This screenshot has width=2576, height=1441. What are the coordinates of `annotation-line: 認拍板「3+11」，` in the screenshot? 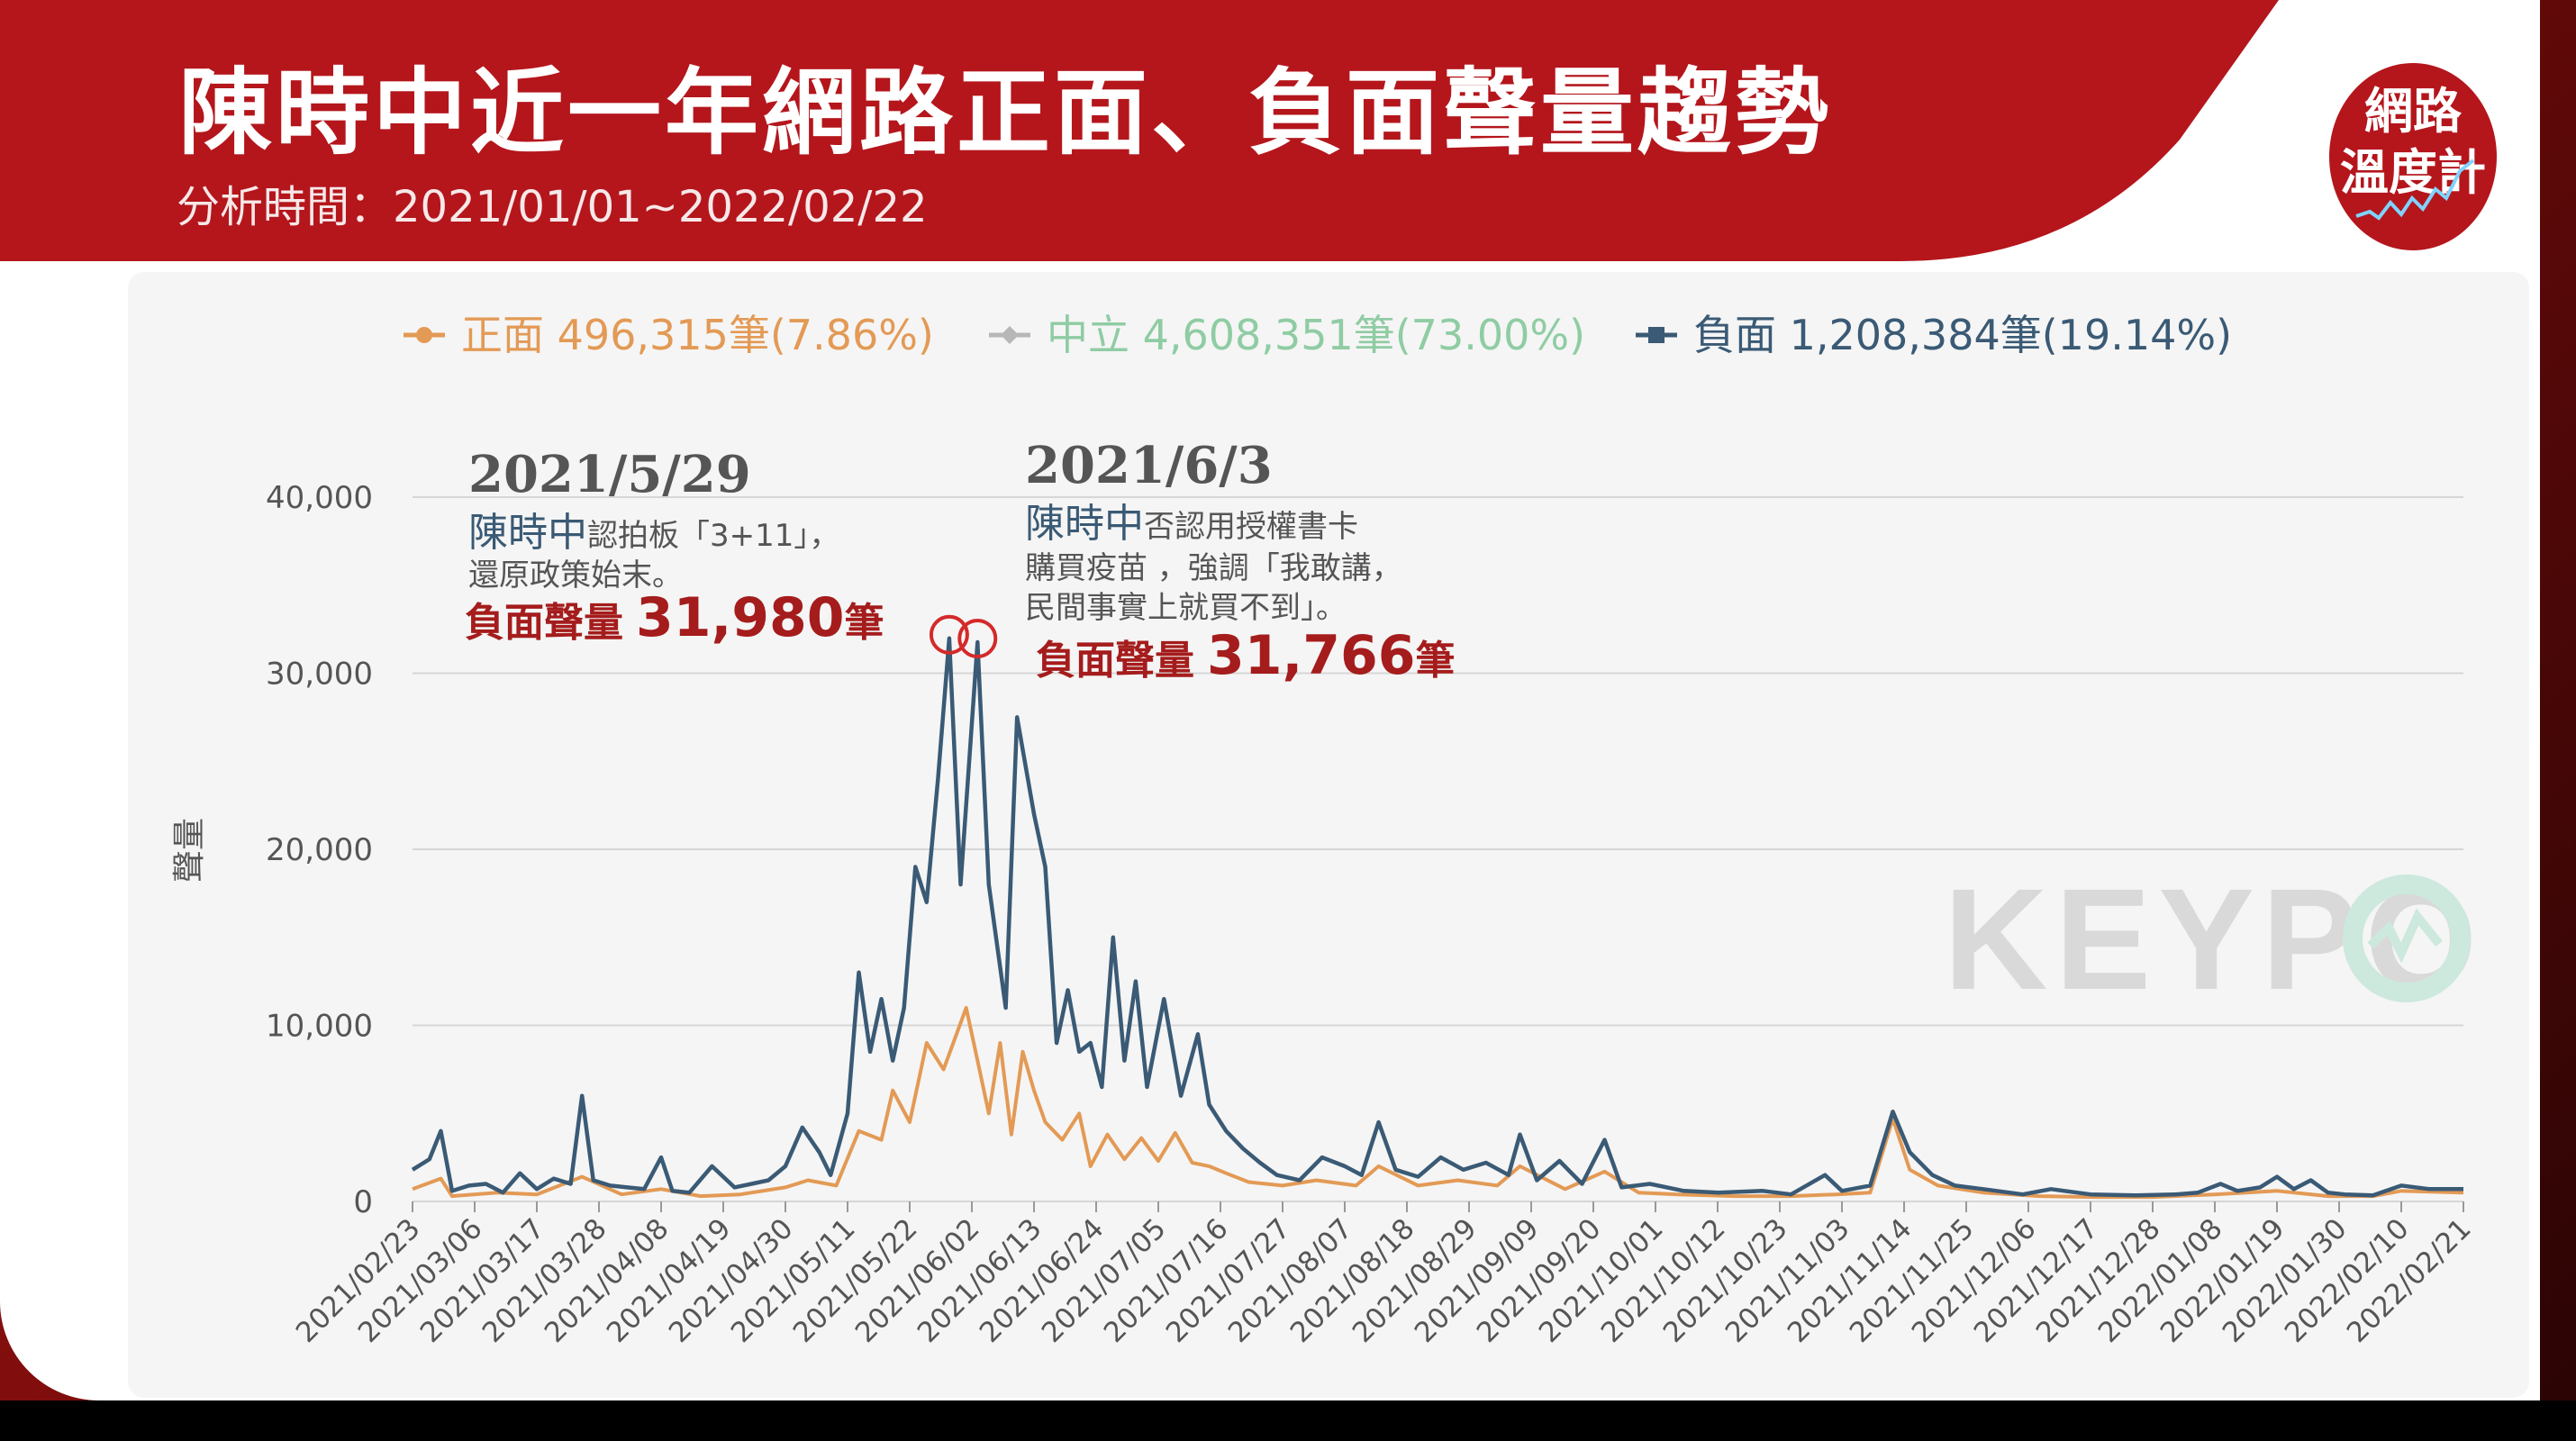 It's located at (713, 536).